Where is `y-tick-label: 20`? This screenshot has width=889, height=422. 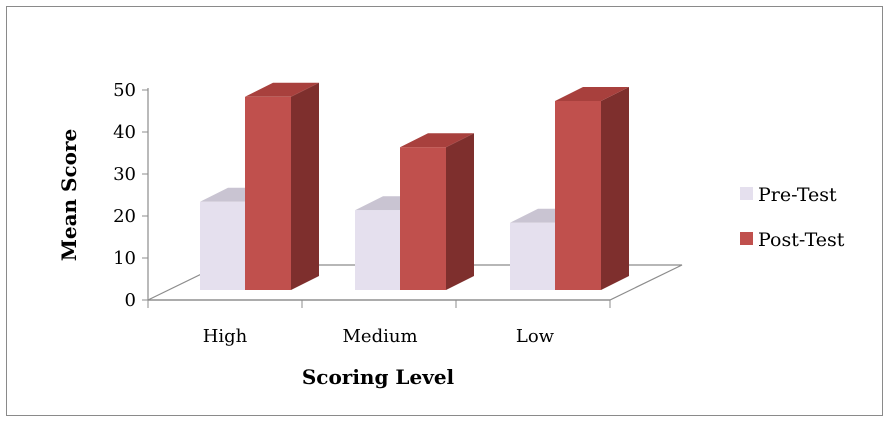 y-tick-label: 20 is located at coordinates (124, 216).